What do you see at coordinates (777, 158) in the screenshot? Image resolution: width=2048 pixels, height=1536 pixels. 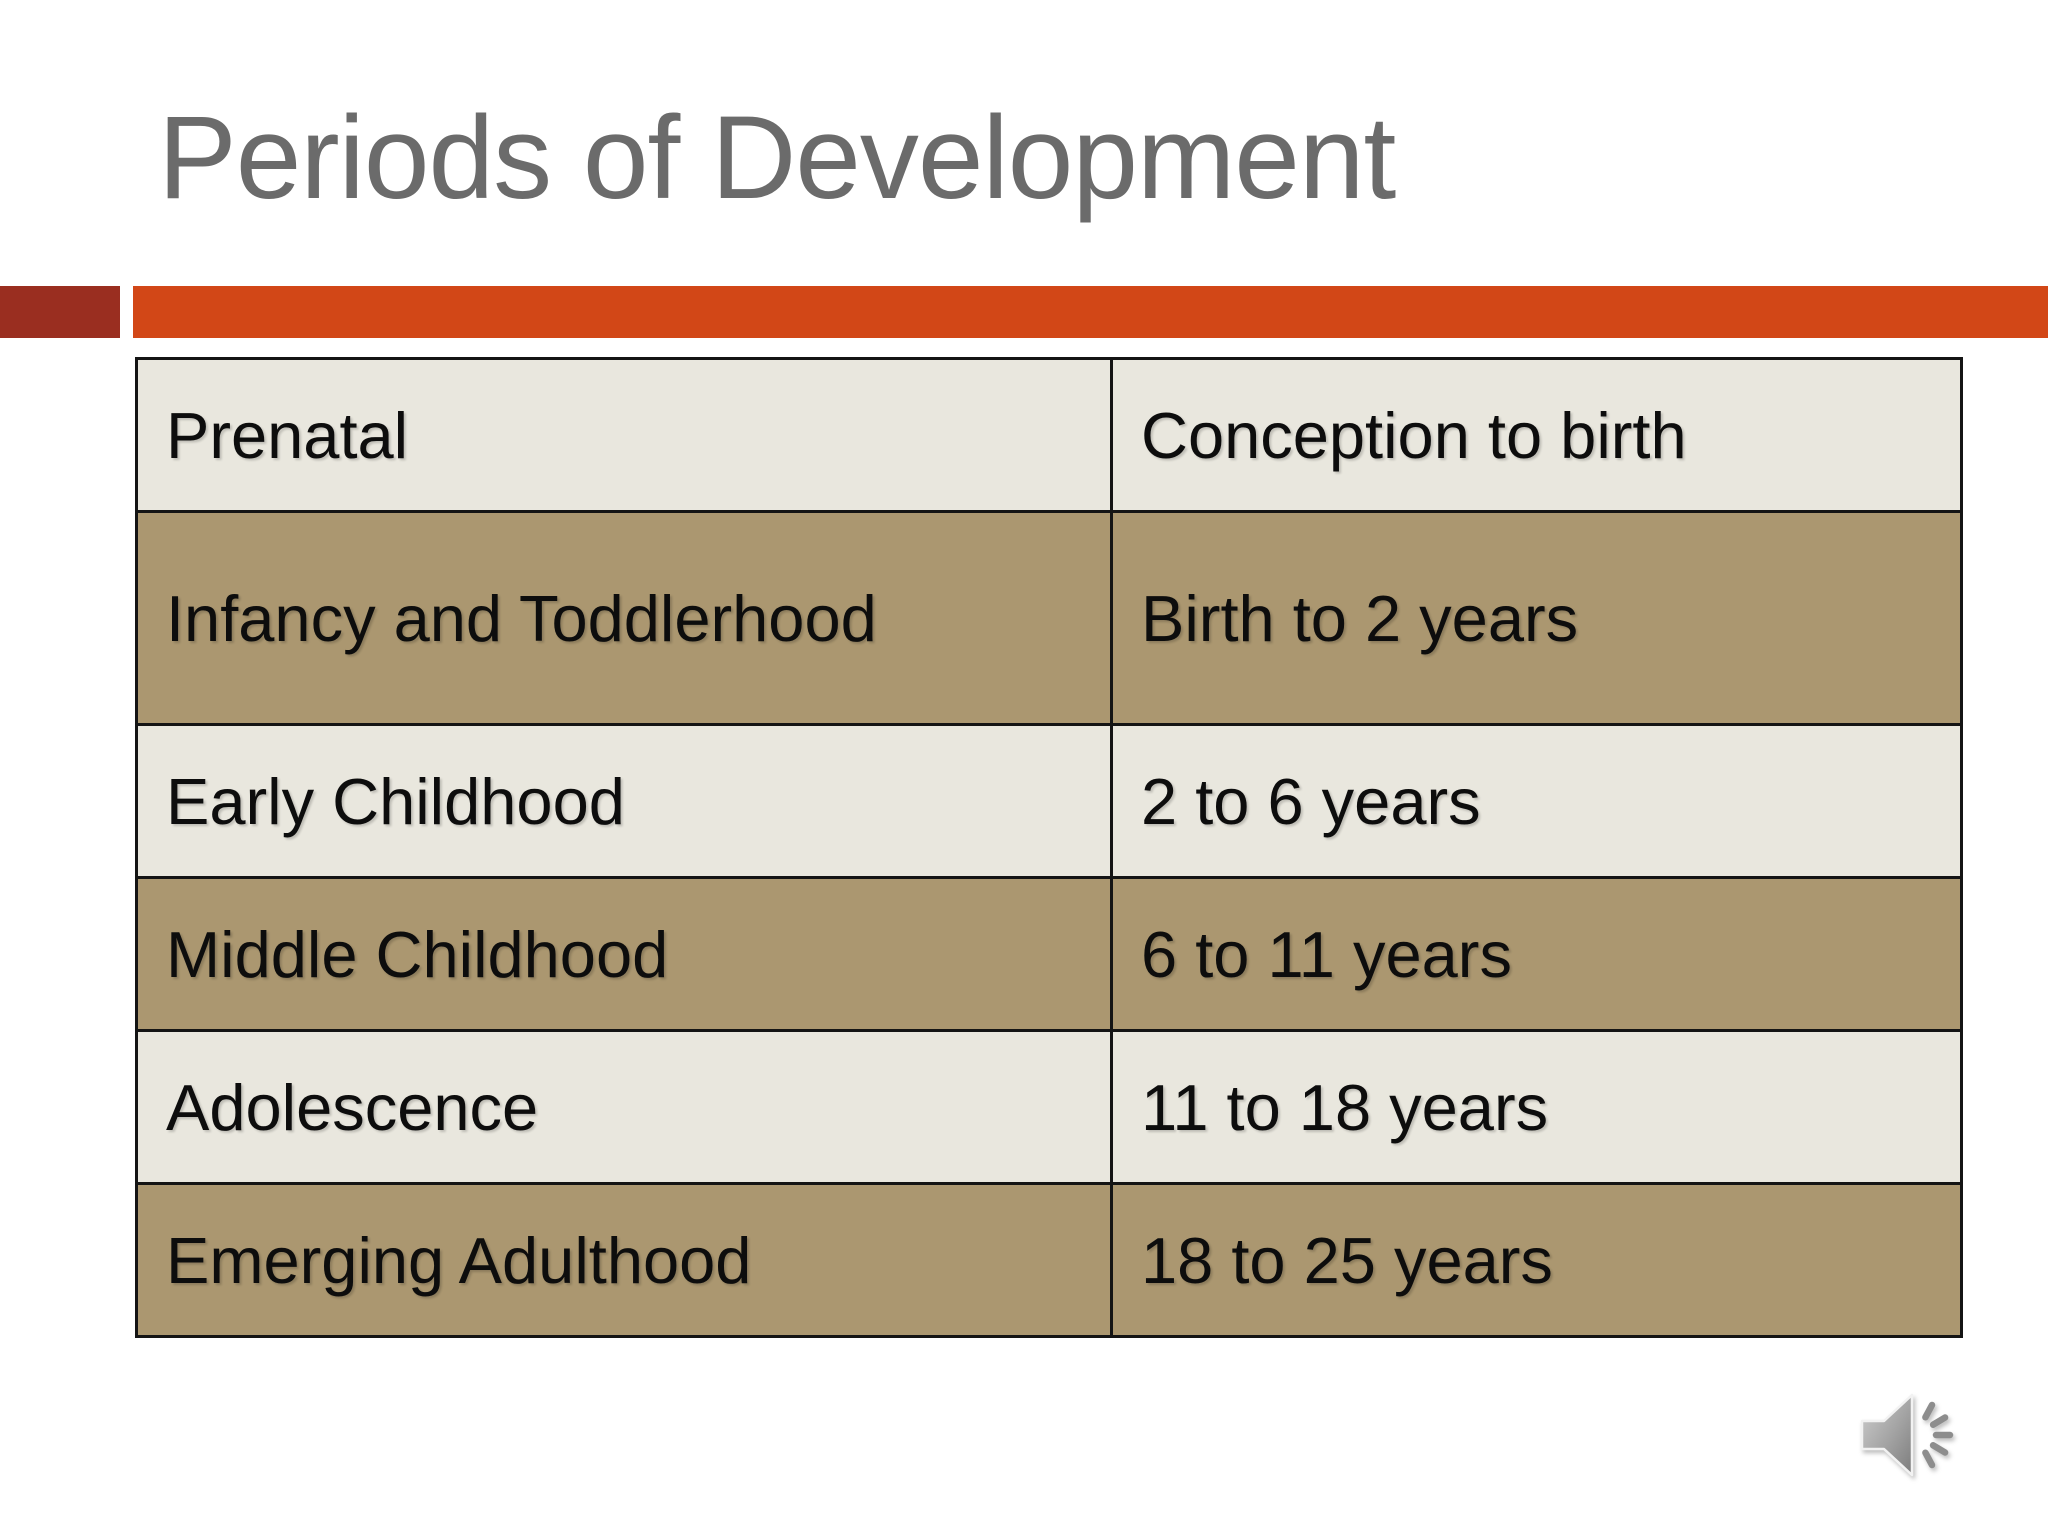 I see `page-title: Periods of Development` at bounding box center [777, 158].